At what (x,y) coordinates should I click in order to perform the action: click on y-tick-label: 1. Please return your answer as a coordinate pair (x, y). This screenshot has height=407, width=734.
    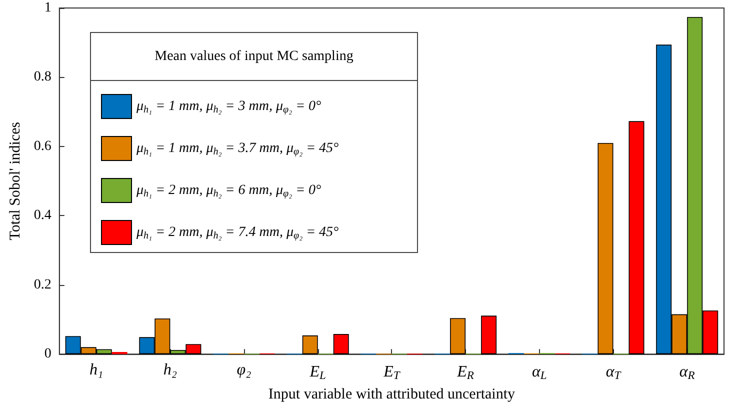
    Looking at the image, I should click on (48, 8).